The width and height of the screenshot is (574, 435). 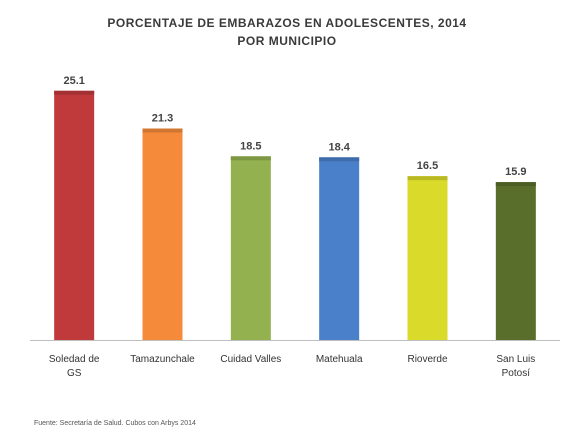 I want to click on data-label-1: 21.3, so click(x=162, y=119).